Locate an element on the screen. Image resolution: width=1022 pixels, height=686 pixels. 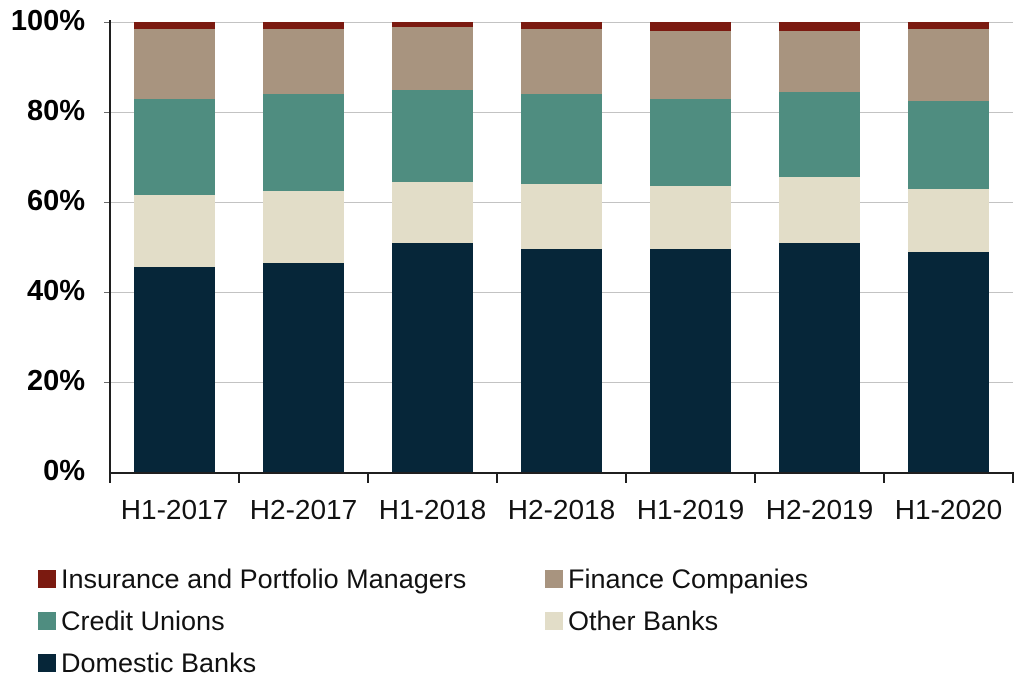
y-axis-label: 0% is located at coordinates (64, 471).